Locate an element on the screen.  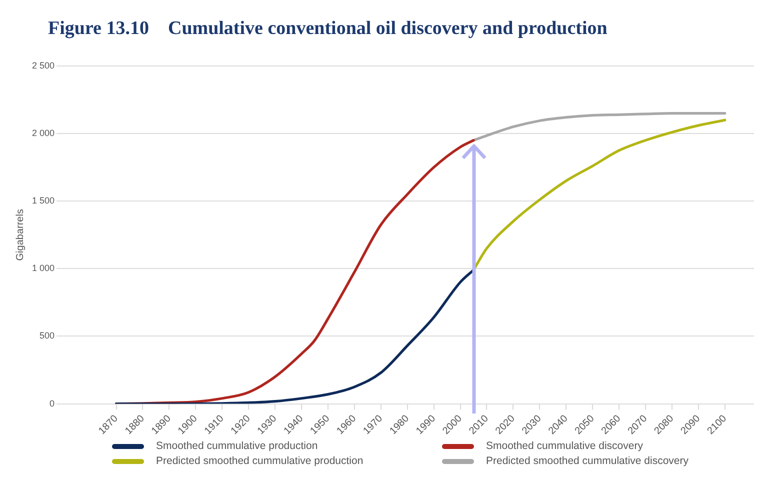
y-tick-label: 2 000 is located at coordinates (43, 133).